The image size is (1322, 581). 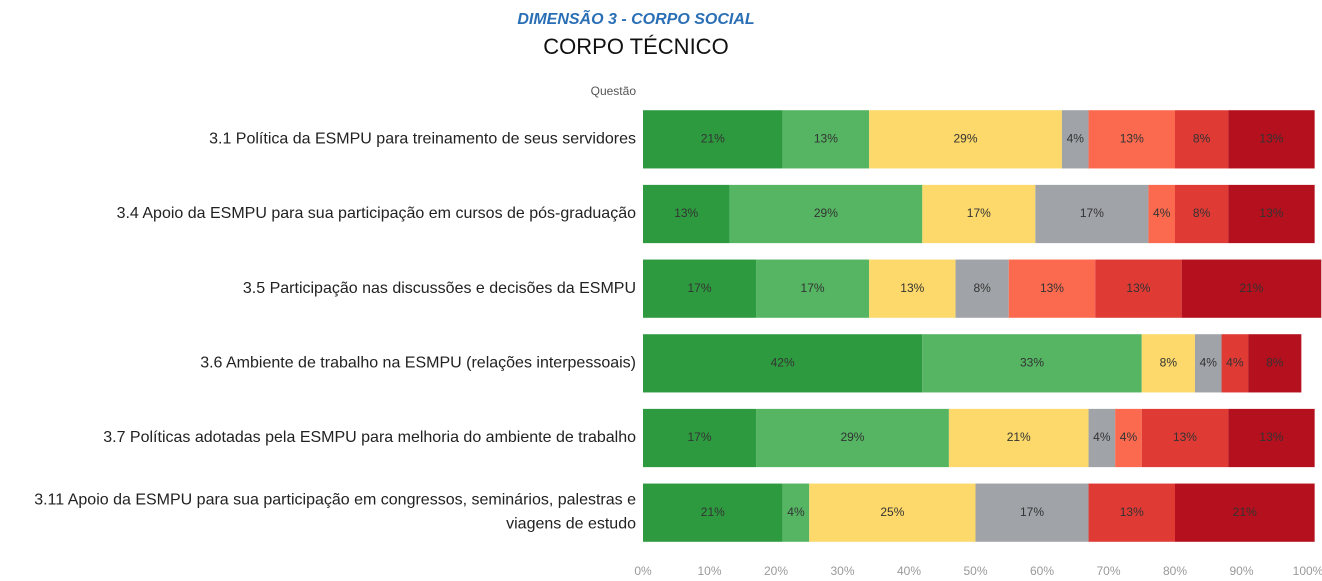 I want to click on x-tick-label: 90%, so click(x=1241, y=571).